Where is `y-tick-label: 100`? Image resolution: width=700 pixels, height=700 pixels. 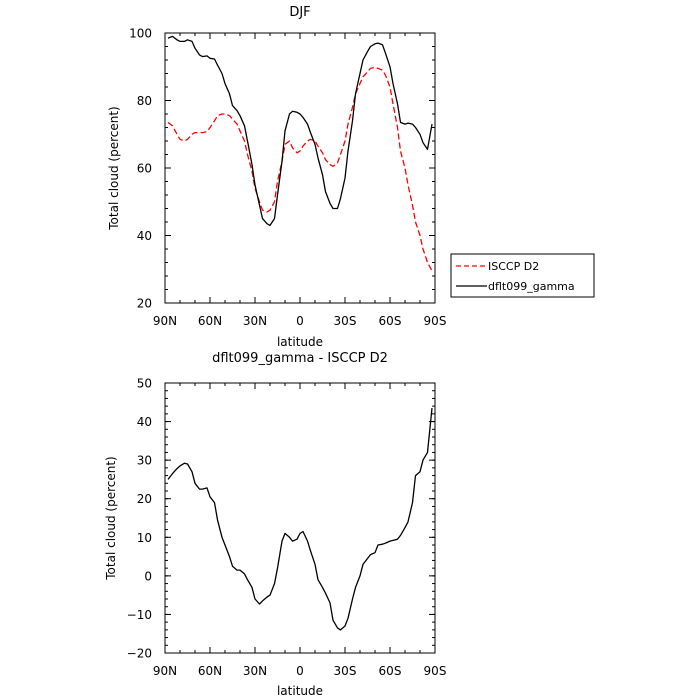
y-tick-label: 100 is located at coordinates (140, 34).